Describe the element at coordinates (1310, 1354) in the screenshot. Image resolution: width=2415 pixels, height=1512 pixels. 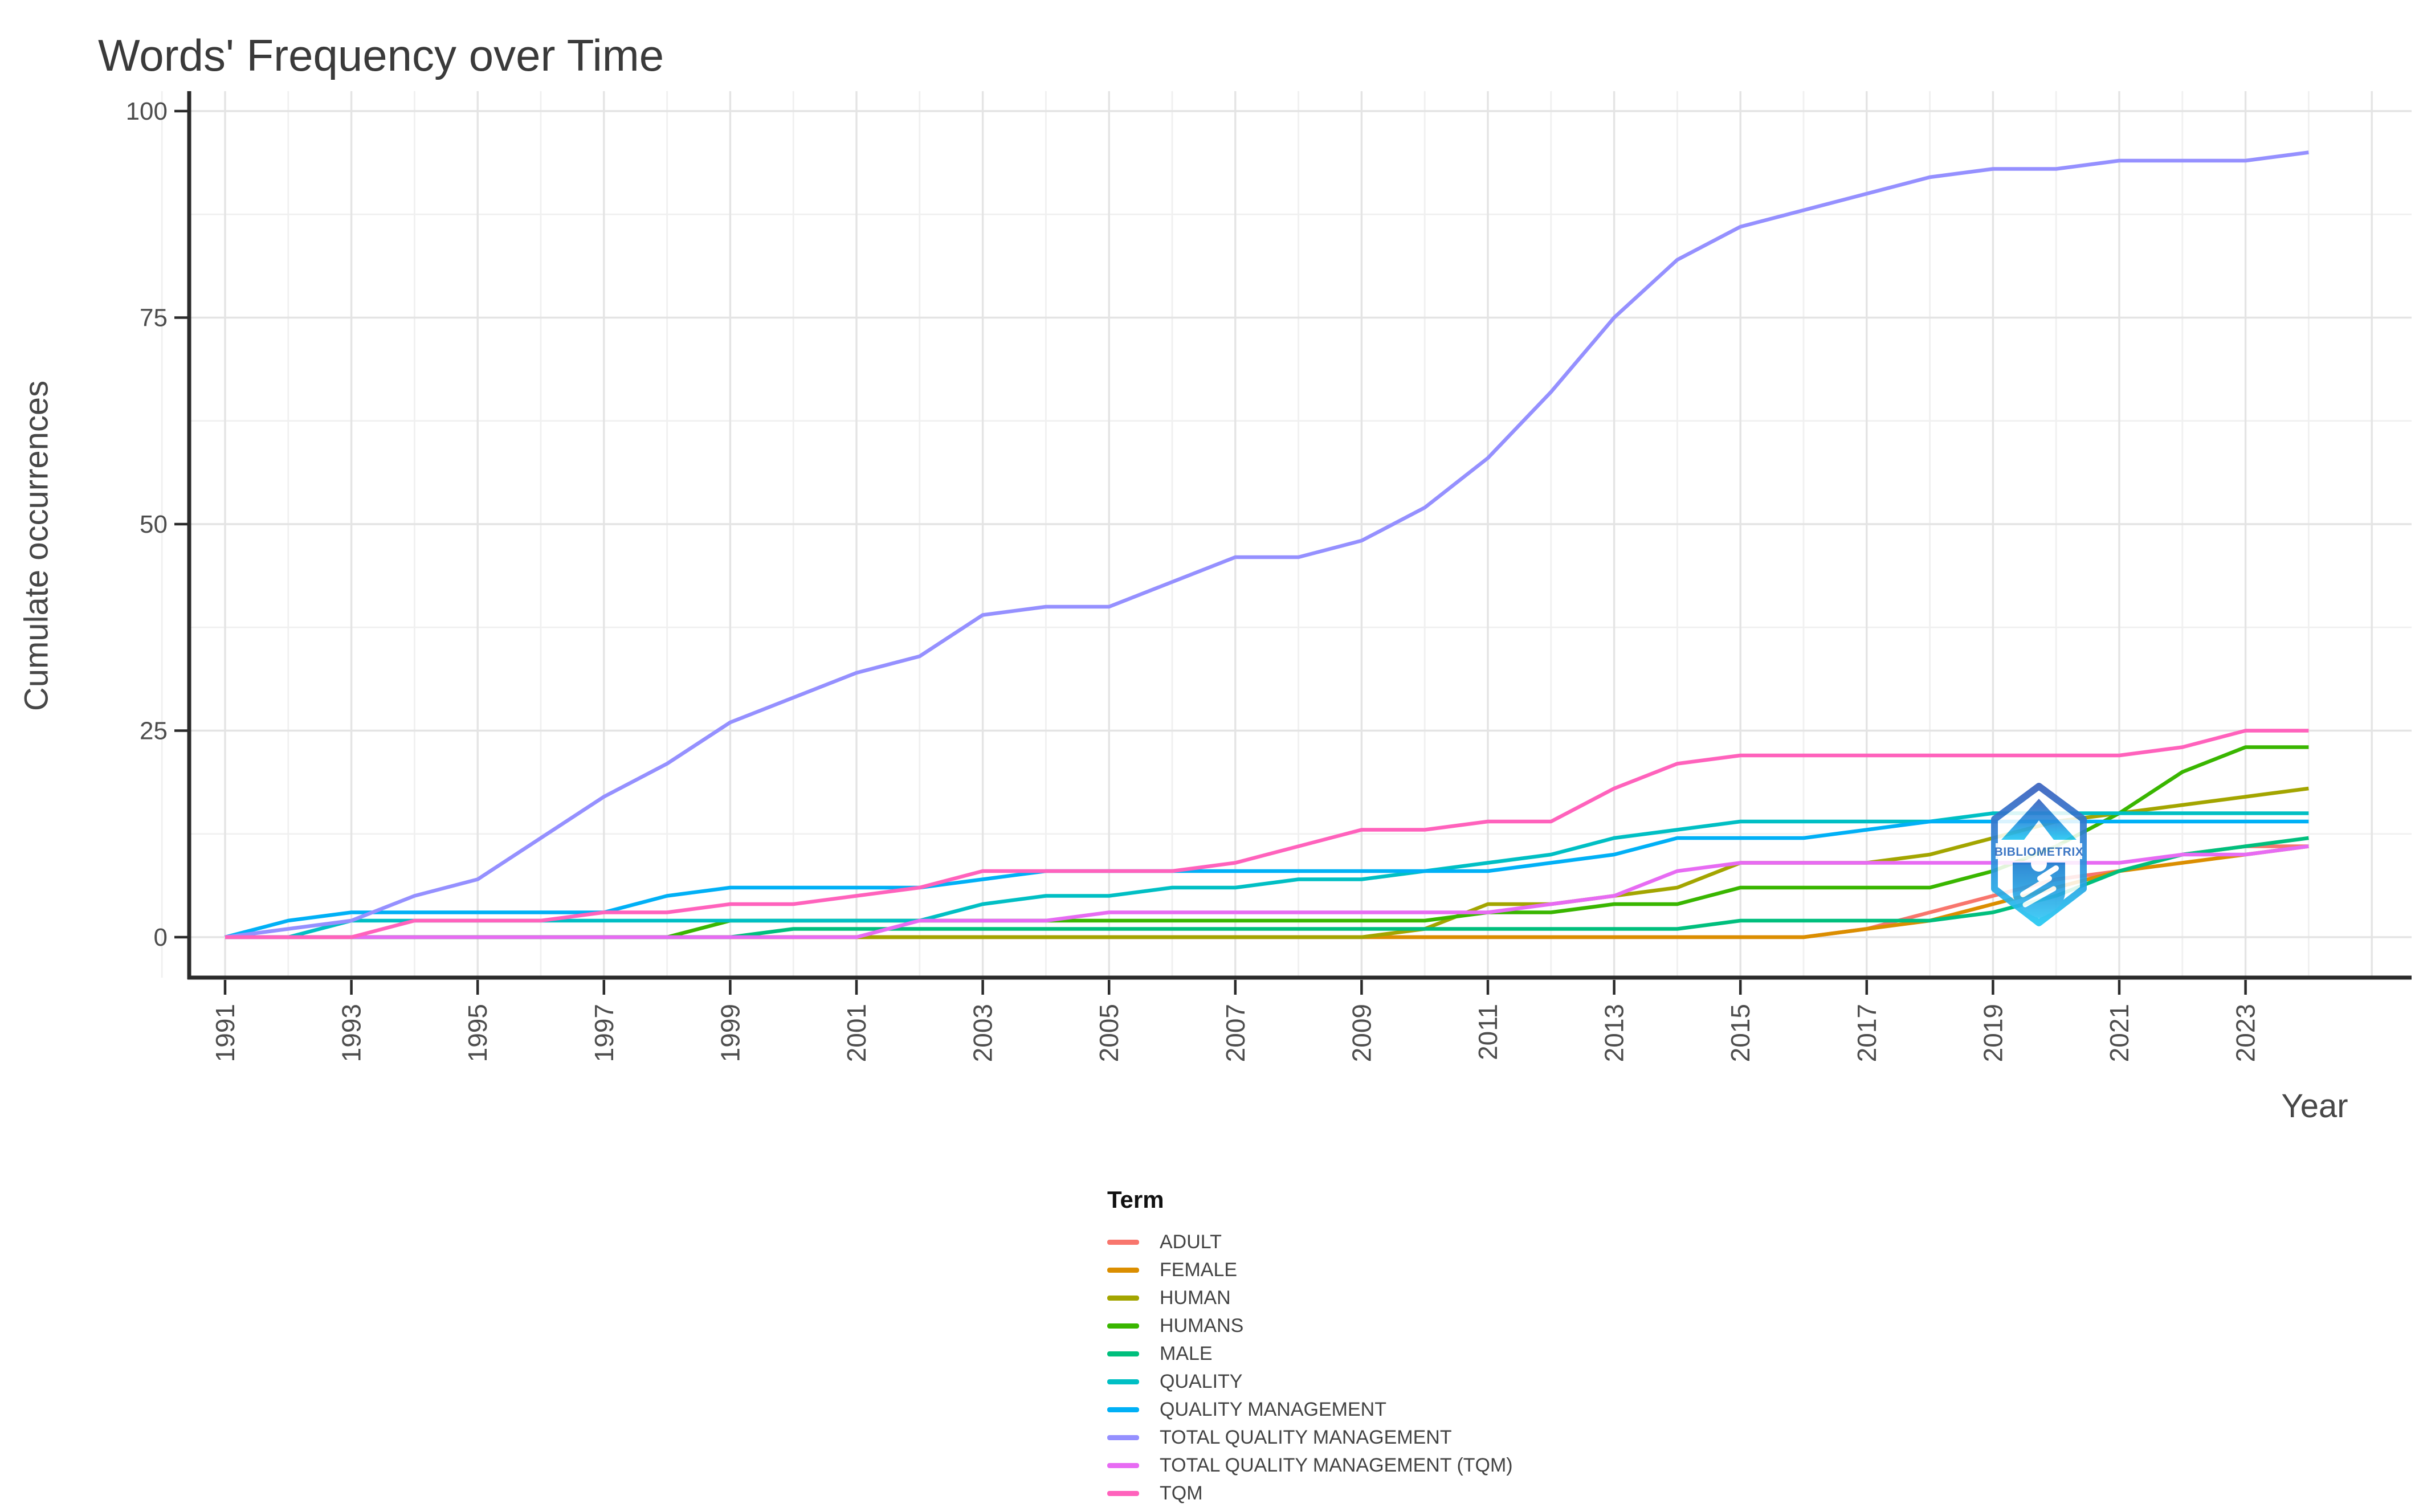
I see `legend-item: MALE` at that location.